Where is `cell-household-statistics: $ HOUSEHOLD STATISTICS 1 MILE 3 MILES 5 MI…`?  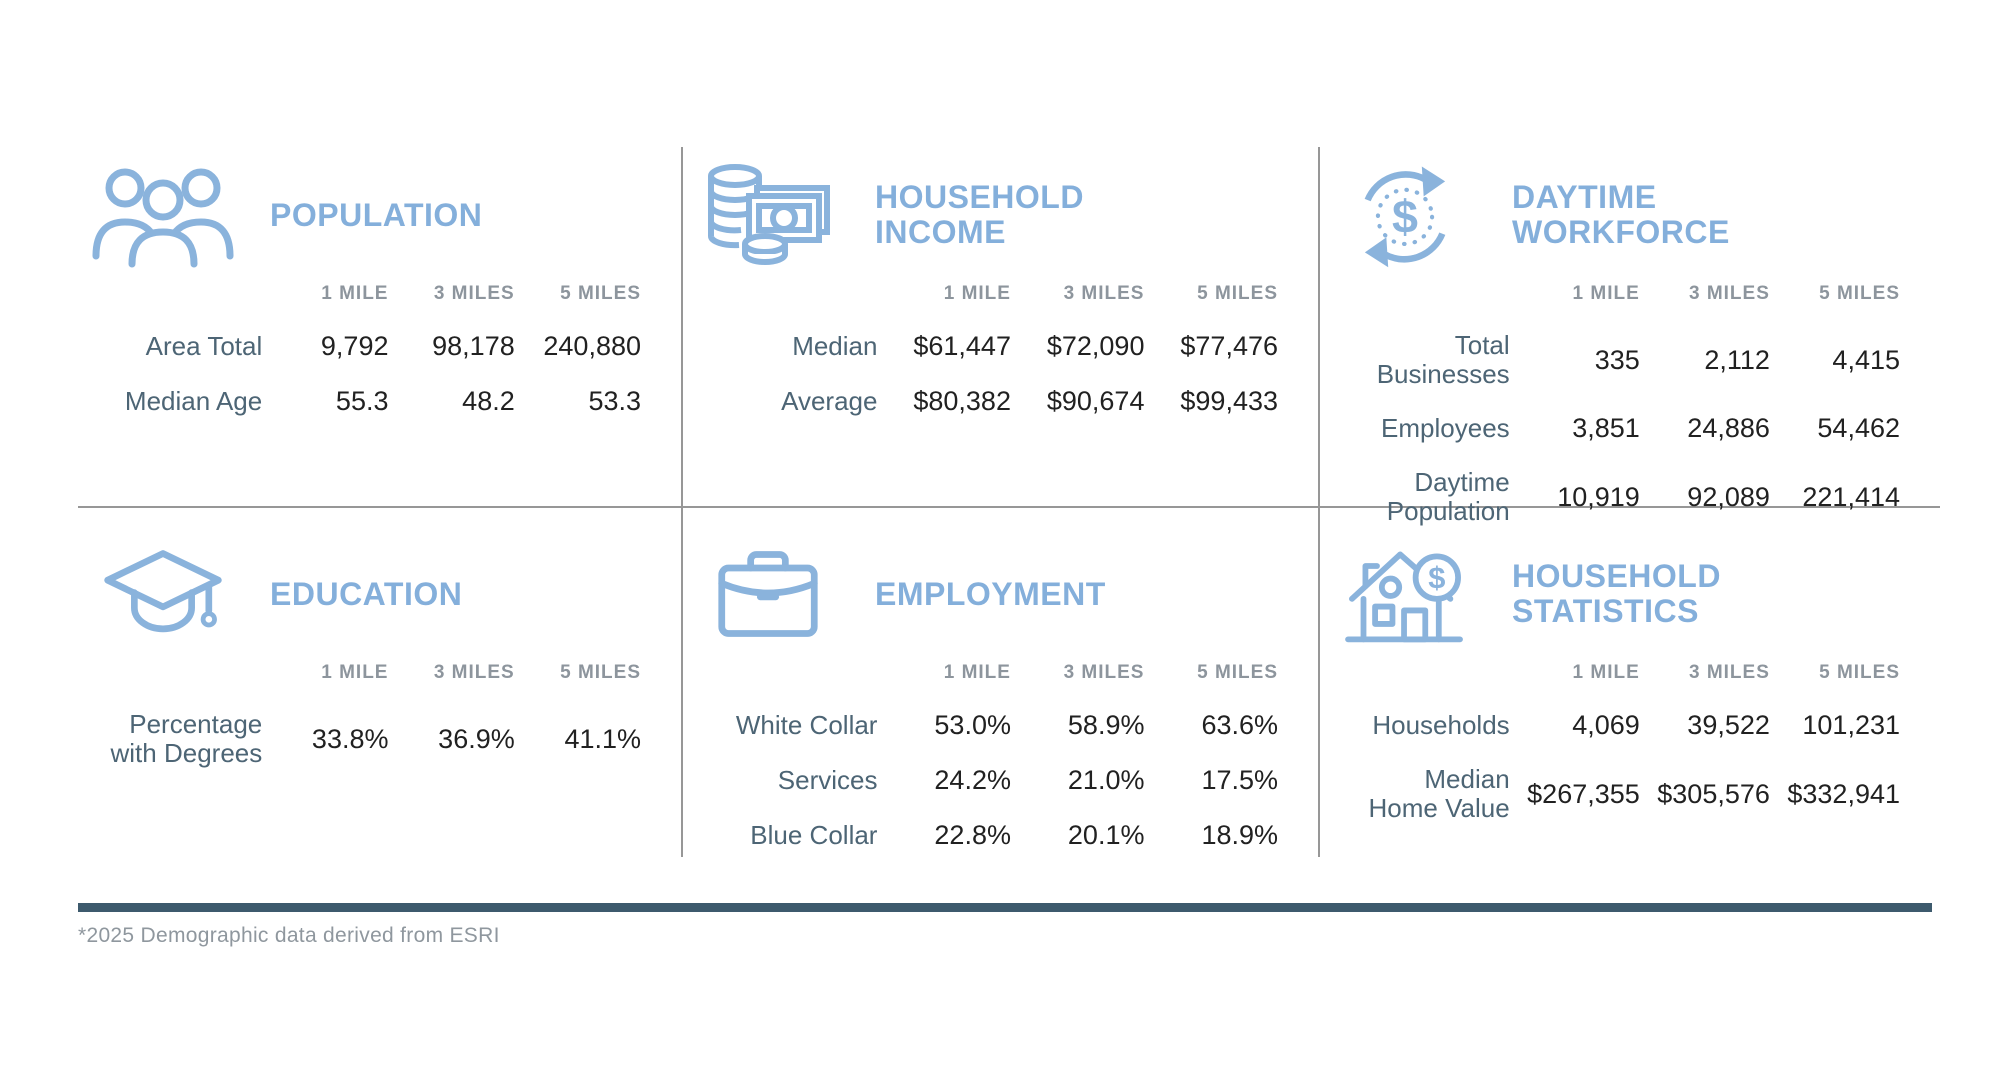
cell-household-statistics: $ HOUSEHOLD STATISTICS 1 MILE 3 MILES 5 MI… is located at coordinates (1630, 682).